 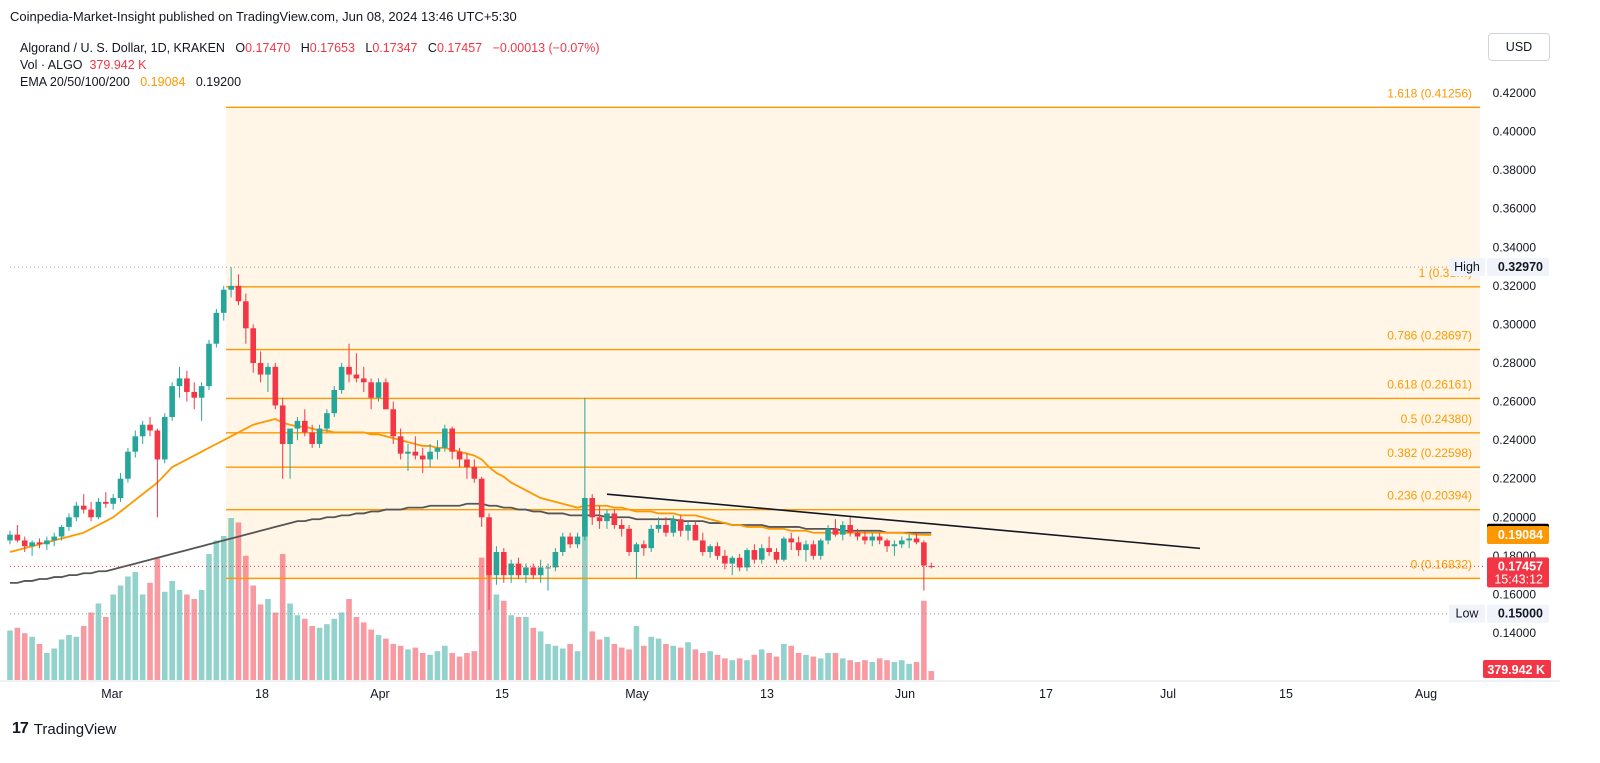 I want to click on currency-button: USD, so click(x=1519, y=47).